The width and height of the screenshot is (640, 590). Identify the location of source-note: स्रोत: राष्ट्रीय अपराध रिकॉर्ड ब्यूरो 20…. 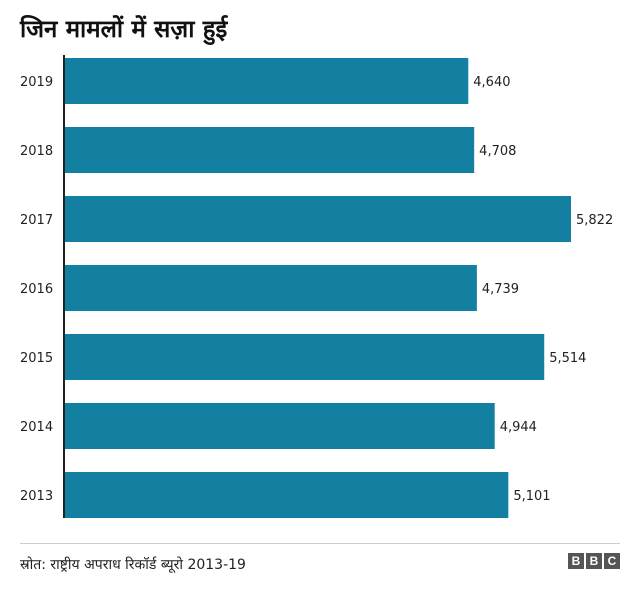
(133, 565).